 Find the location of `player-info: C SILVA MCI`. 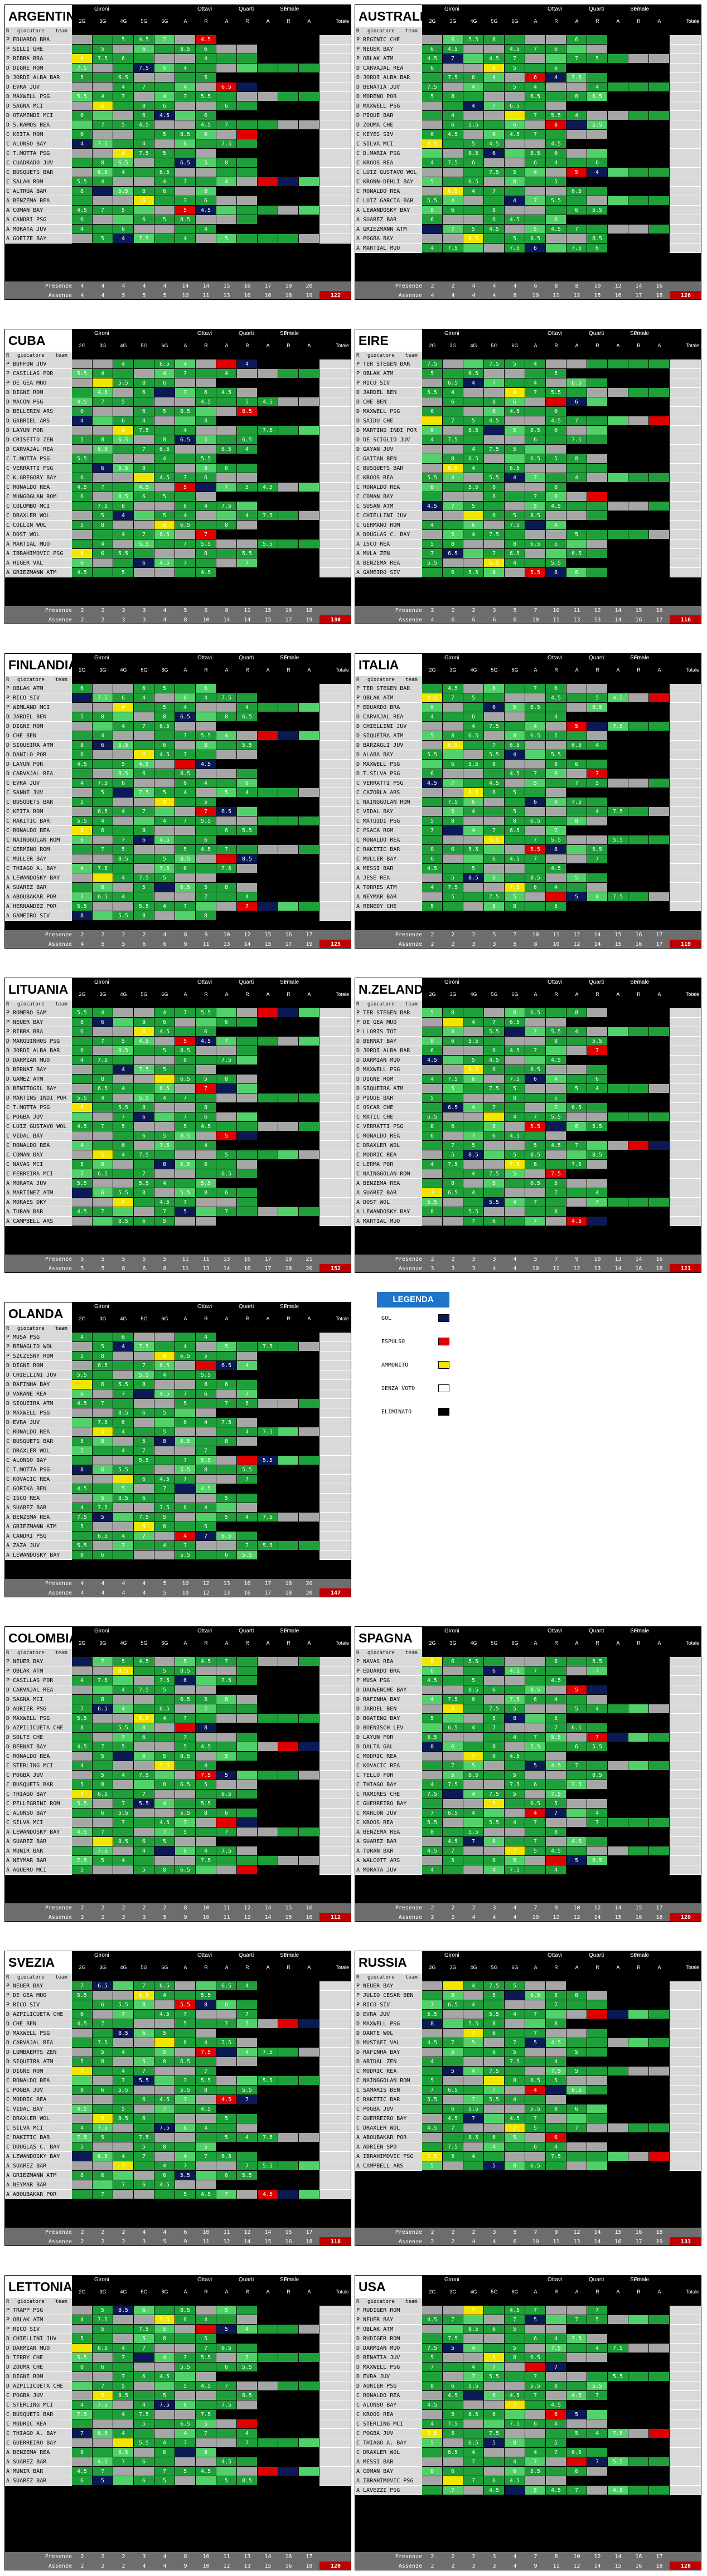

player-info: C SILVA MCI is located at coordinates (38, 1822).